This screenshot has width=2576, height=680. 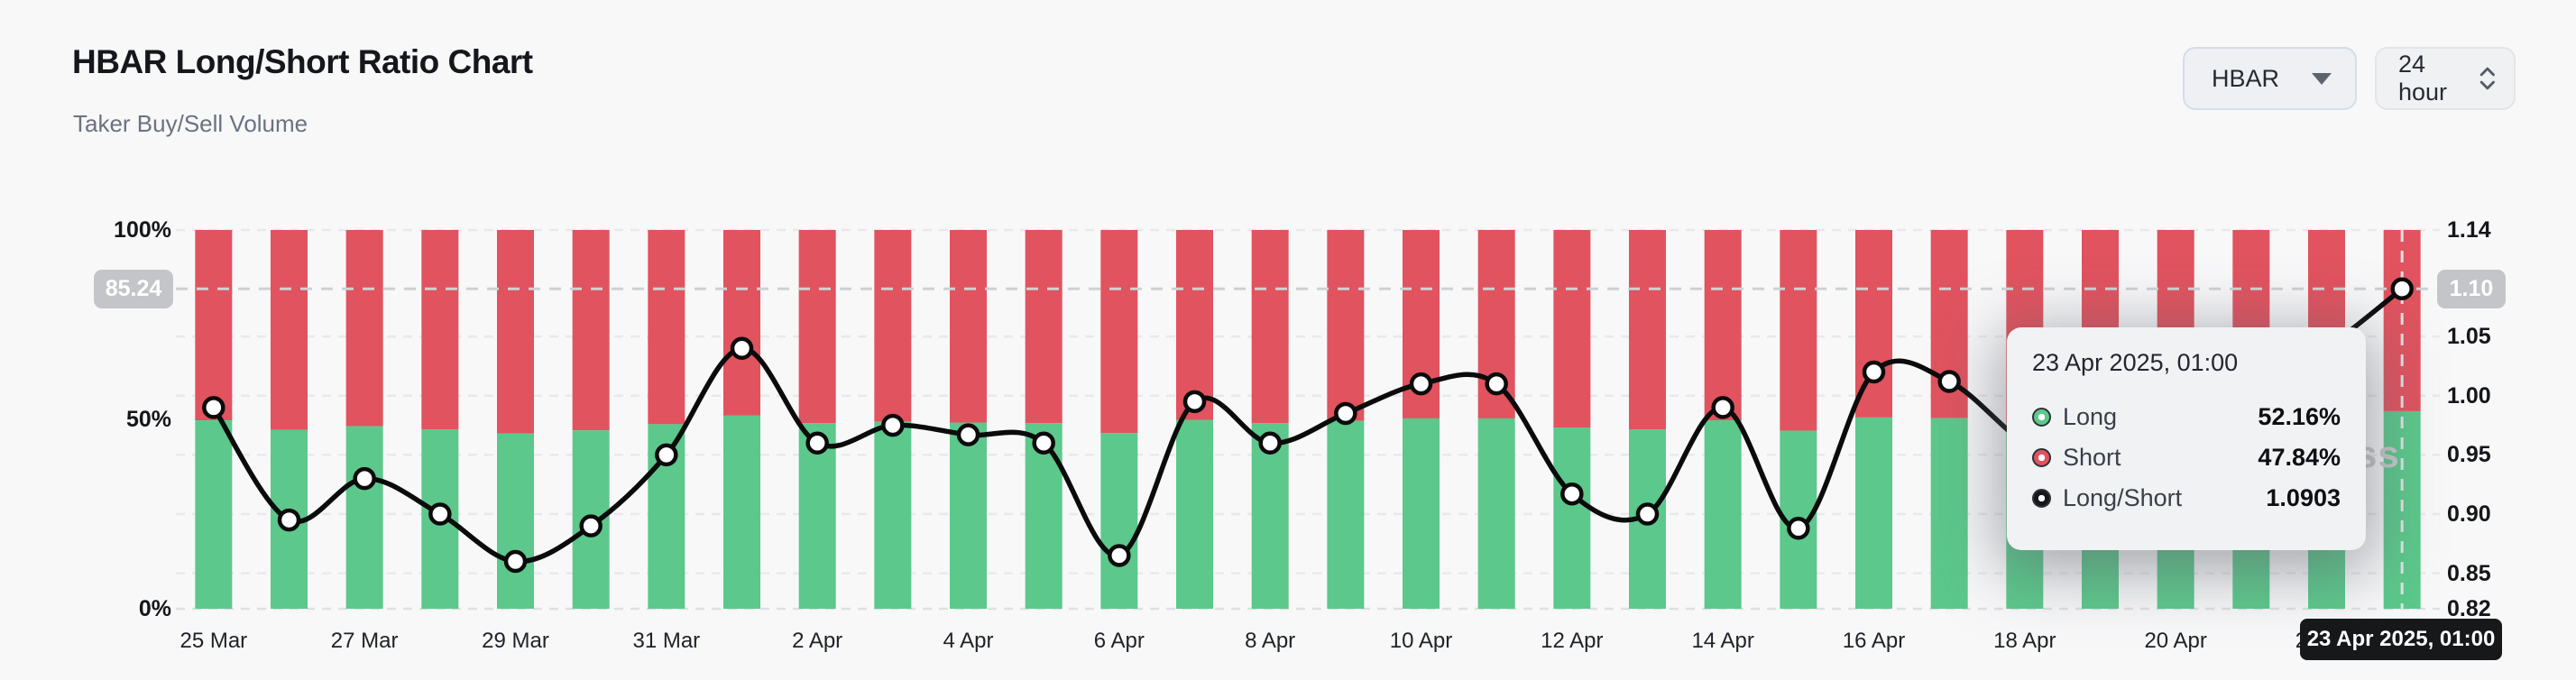 What do you see at coordinates (2401, 639) in the screenshot?
I see `crosshair-date-badge: 23 Apr 2025, 01:00` at bounding box center [2401, 639].